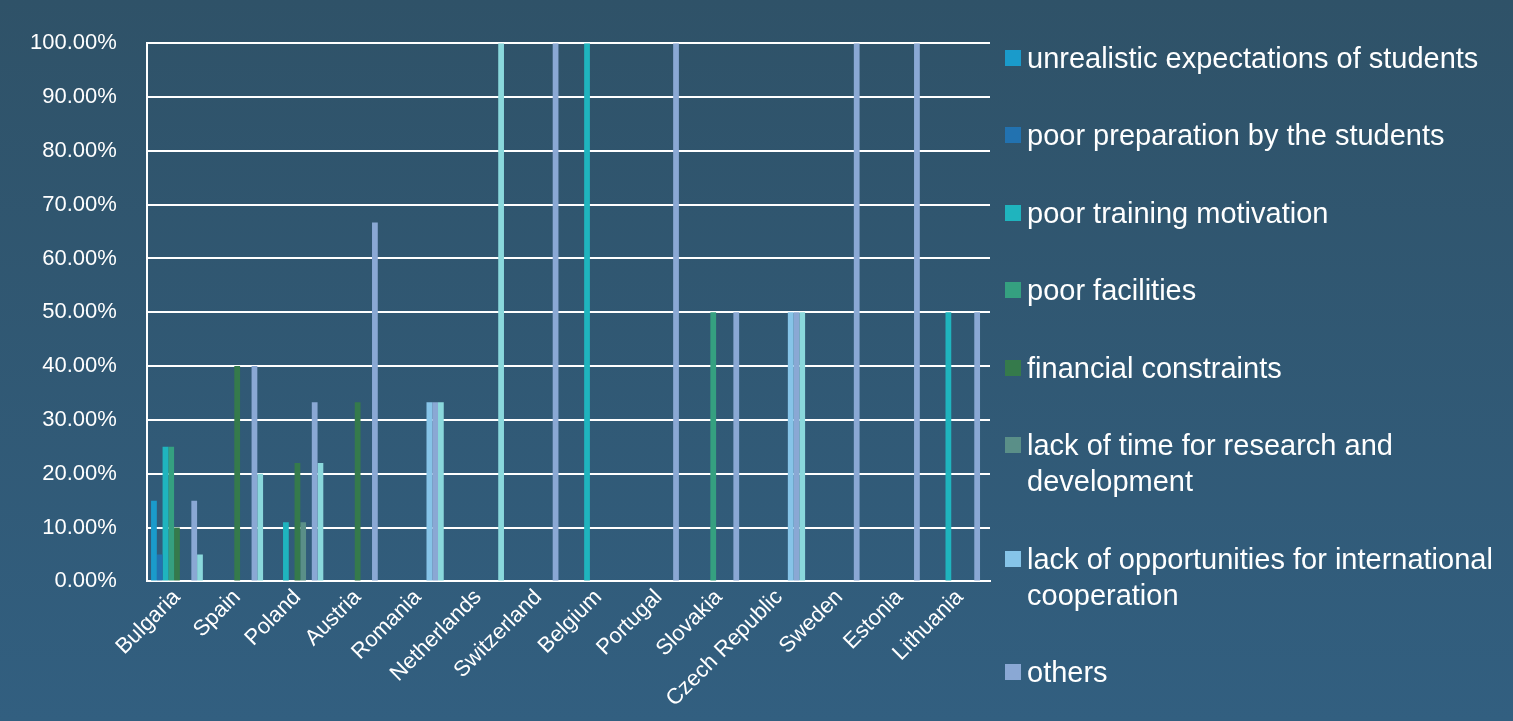 Image resolution: width=1513 pixels, height=721 pixels. Describe the element at coordinates (1260, 577) in the screenshot. I see `legend-label: lack of opportunities for international cooperation` at that location.